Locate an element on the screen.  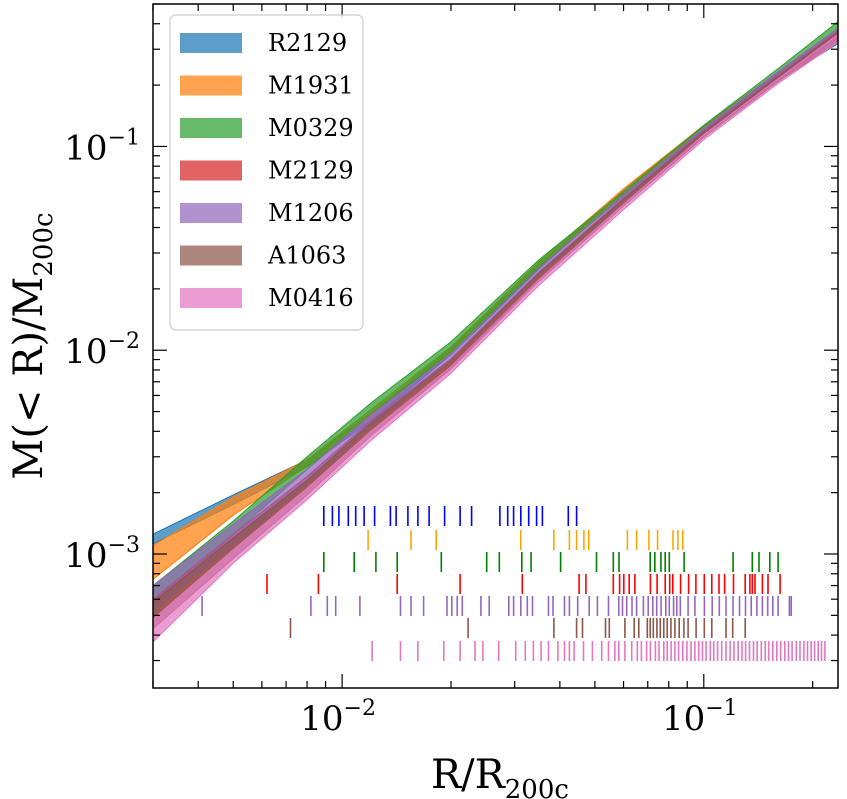
legend-label-a1063: A1063 is located at coordinates (306, 256).